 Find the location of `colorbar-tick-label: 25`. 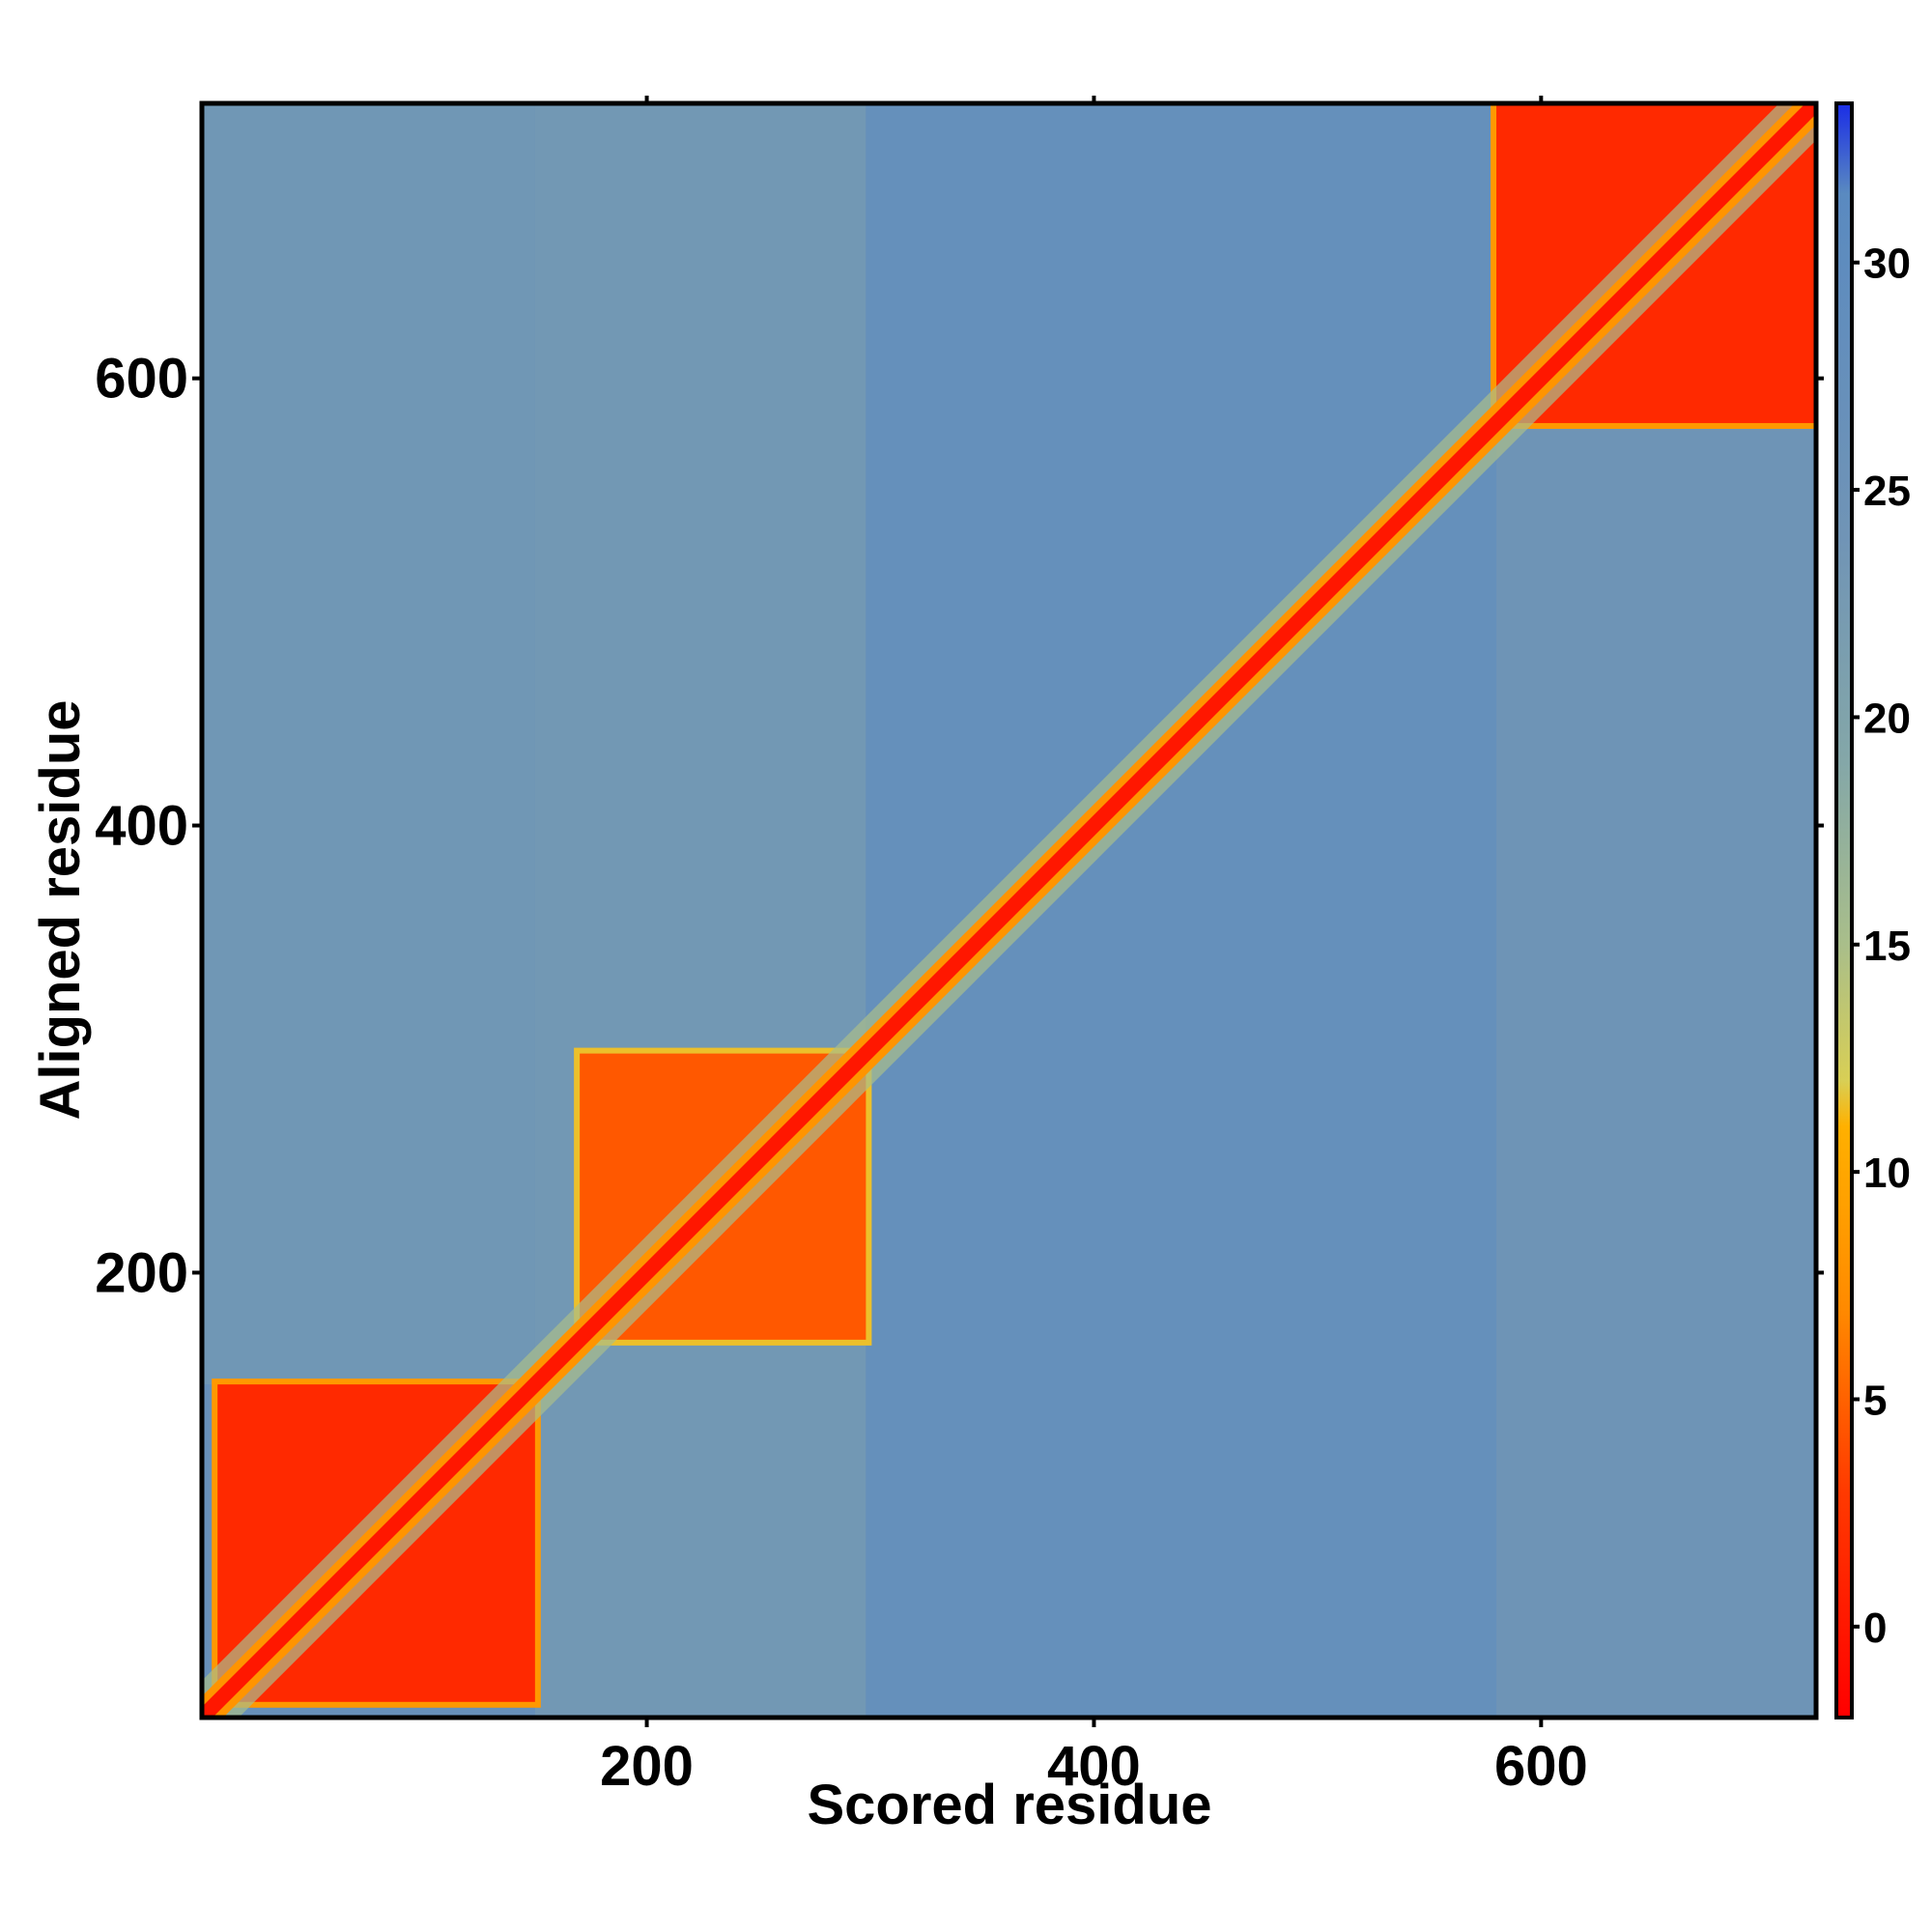

colorbar-tick-label: 25 is located at coordinates (1887, 491).